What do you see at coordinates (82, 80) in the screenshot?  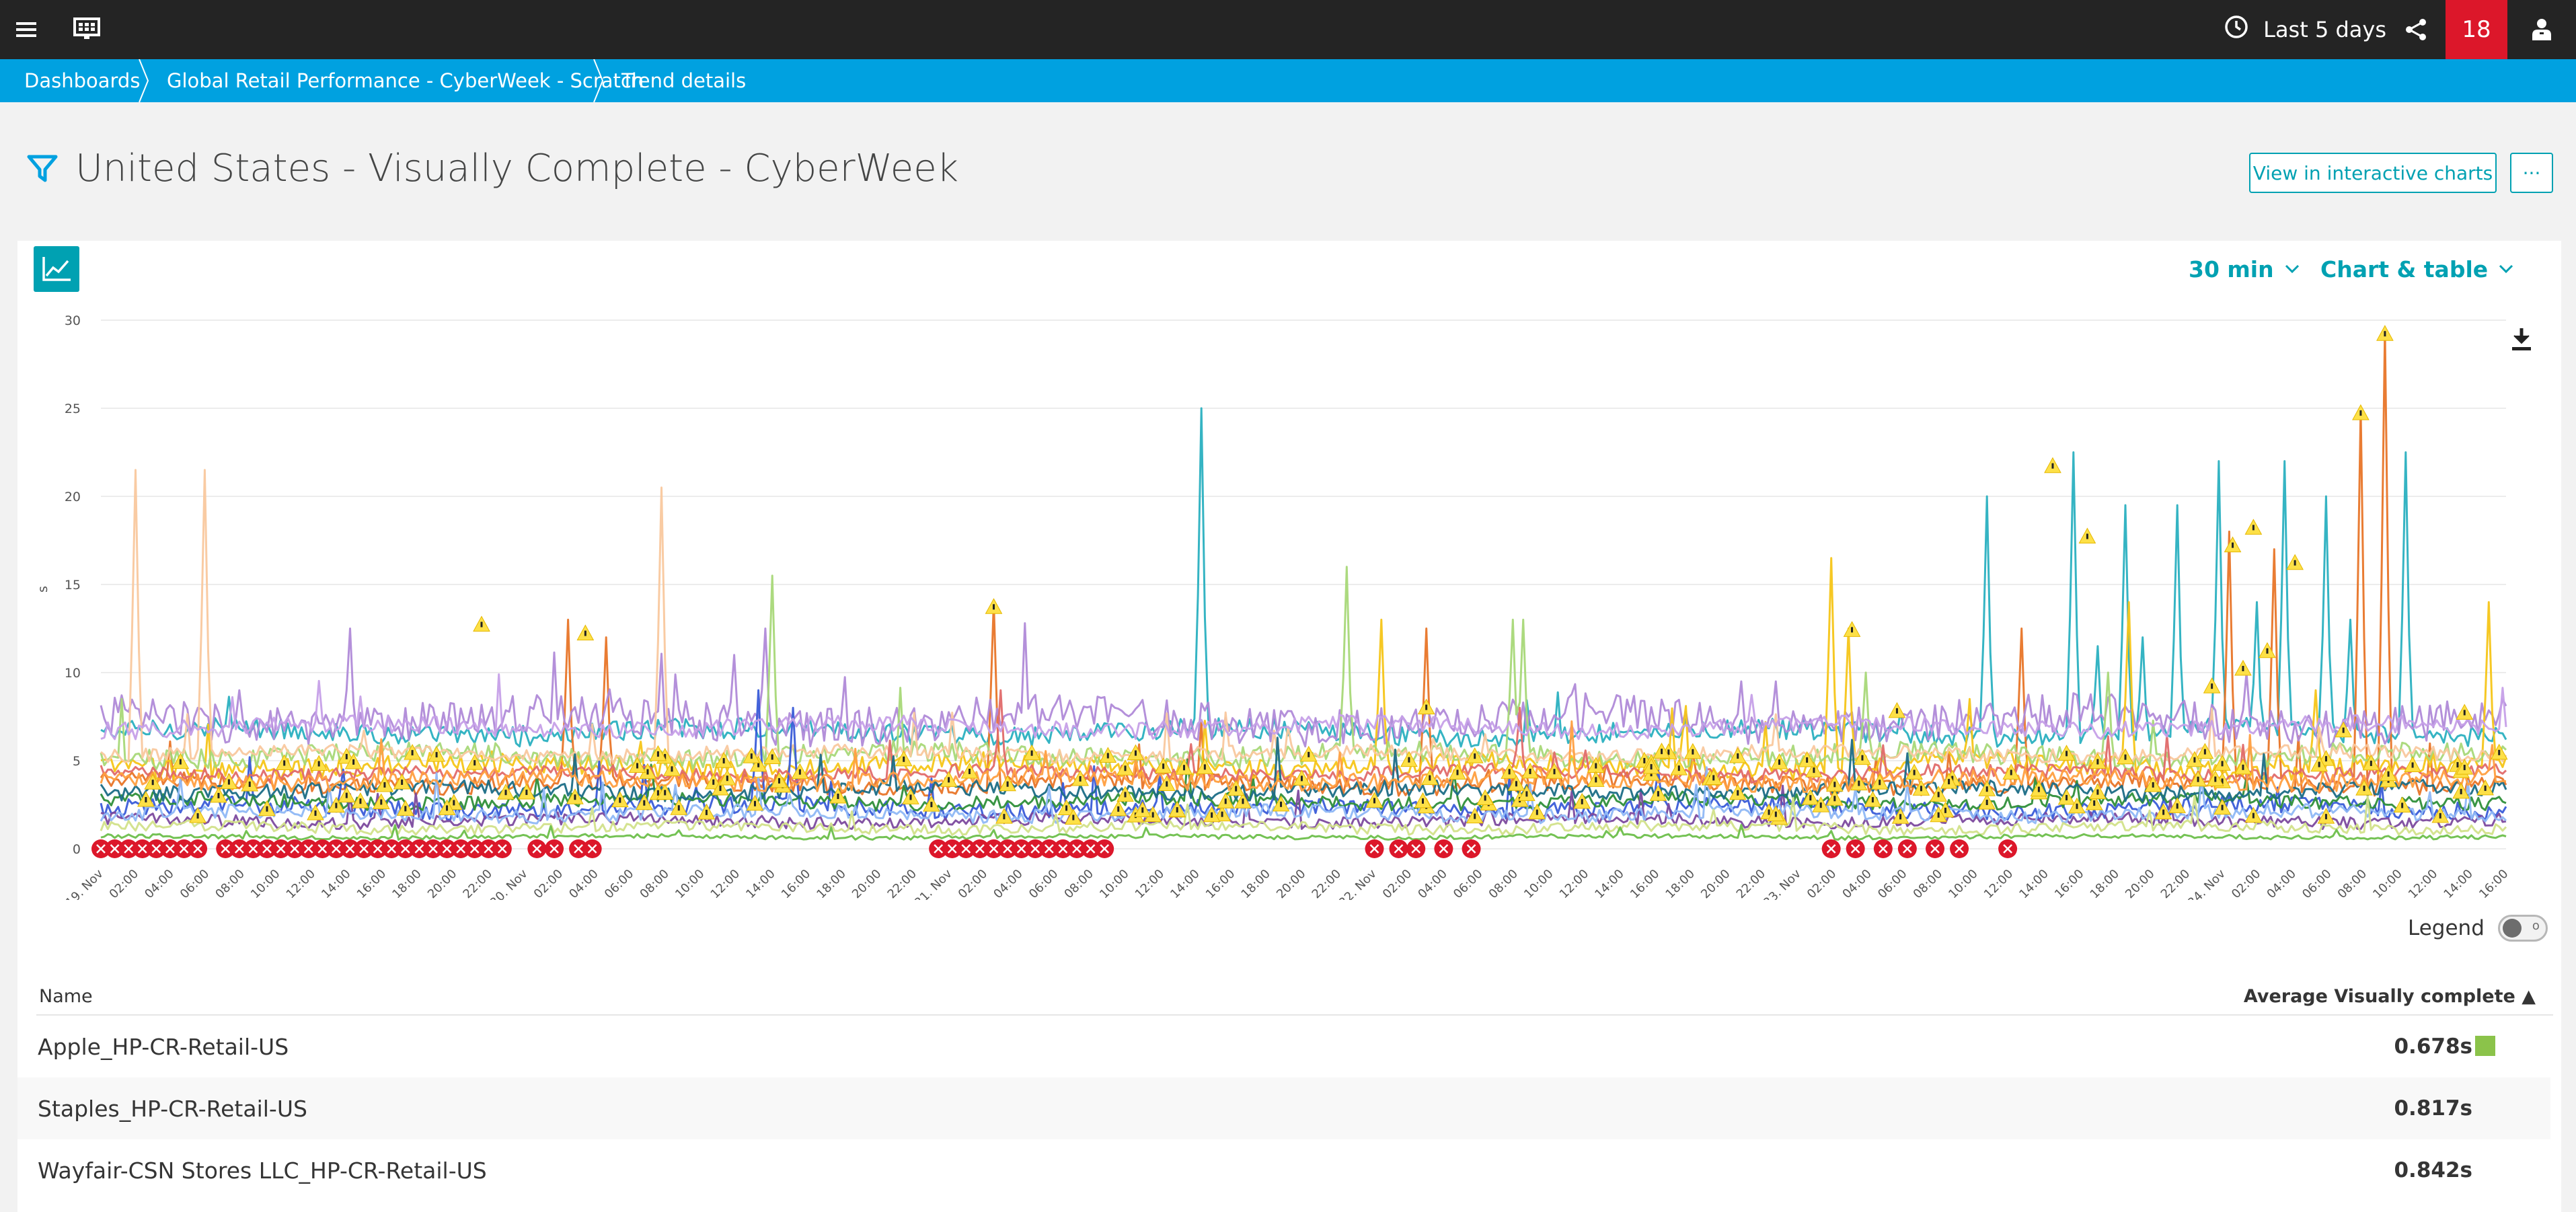 I see `breadcrumb-dashboards: Dashboards` at bounding box center [82, 80].